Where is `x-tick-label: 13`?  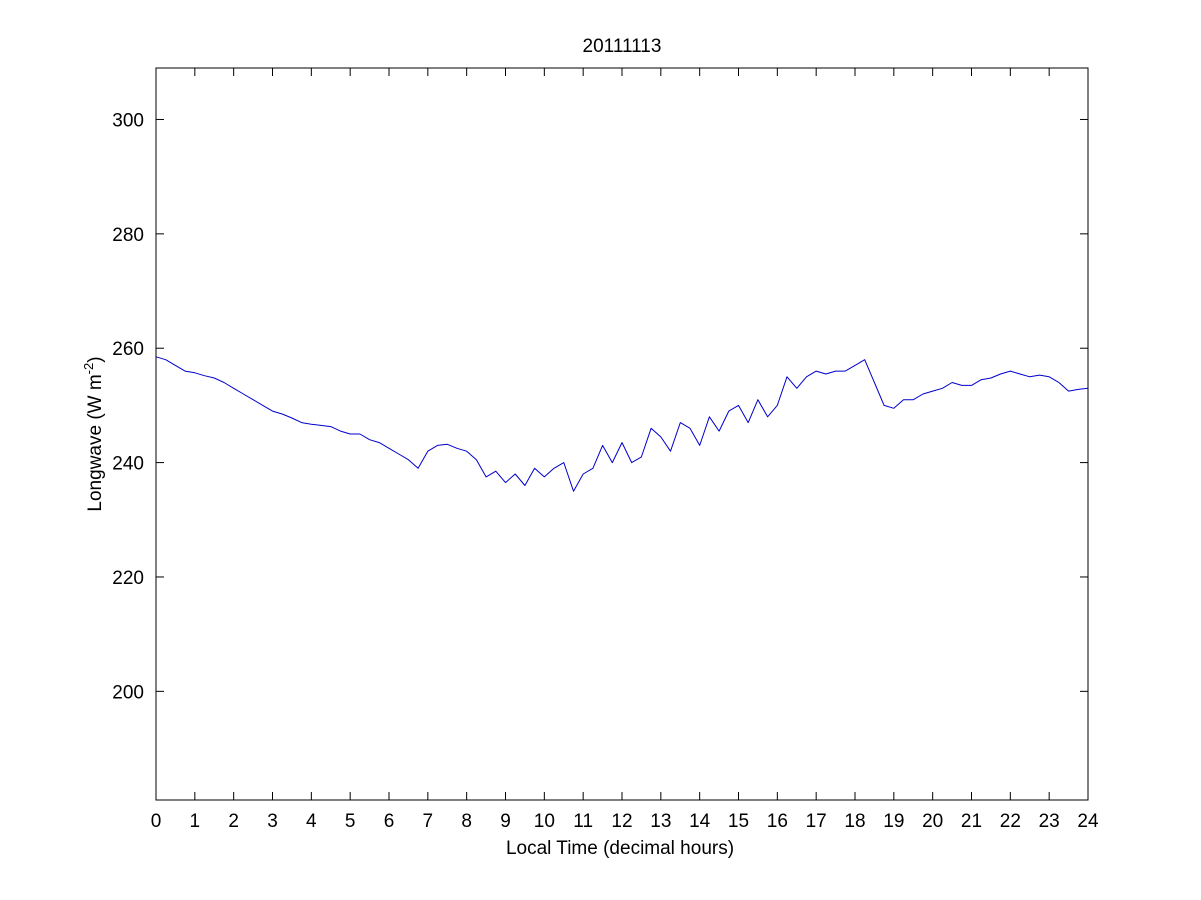 x-tick-label: 13 is located at coordinates (660, 821).